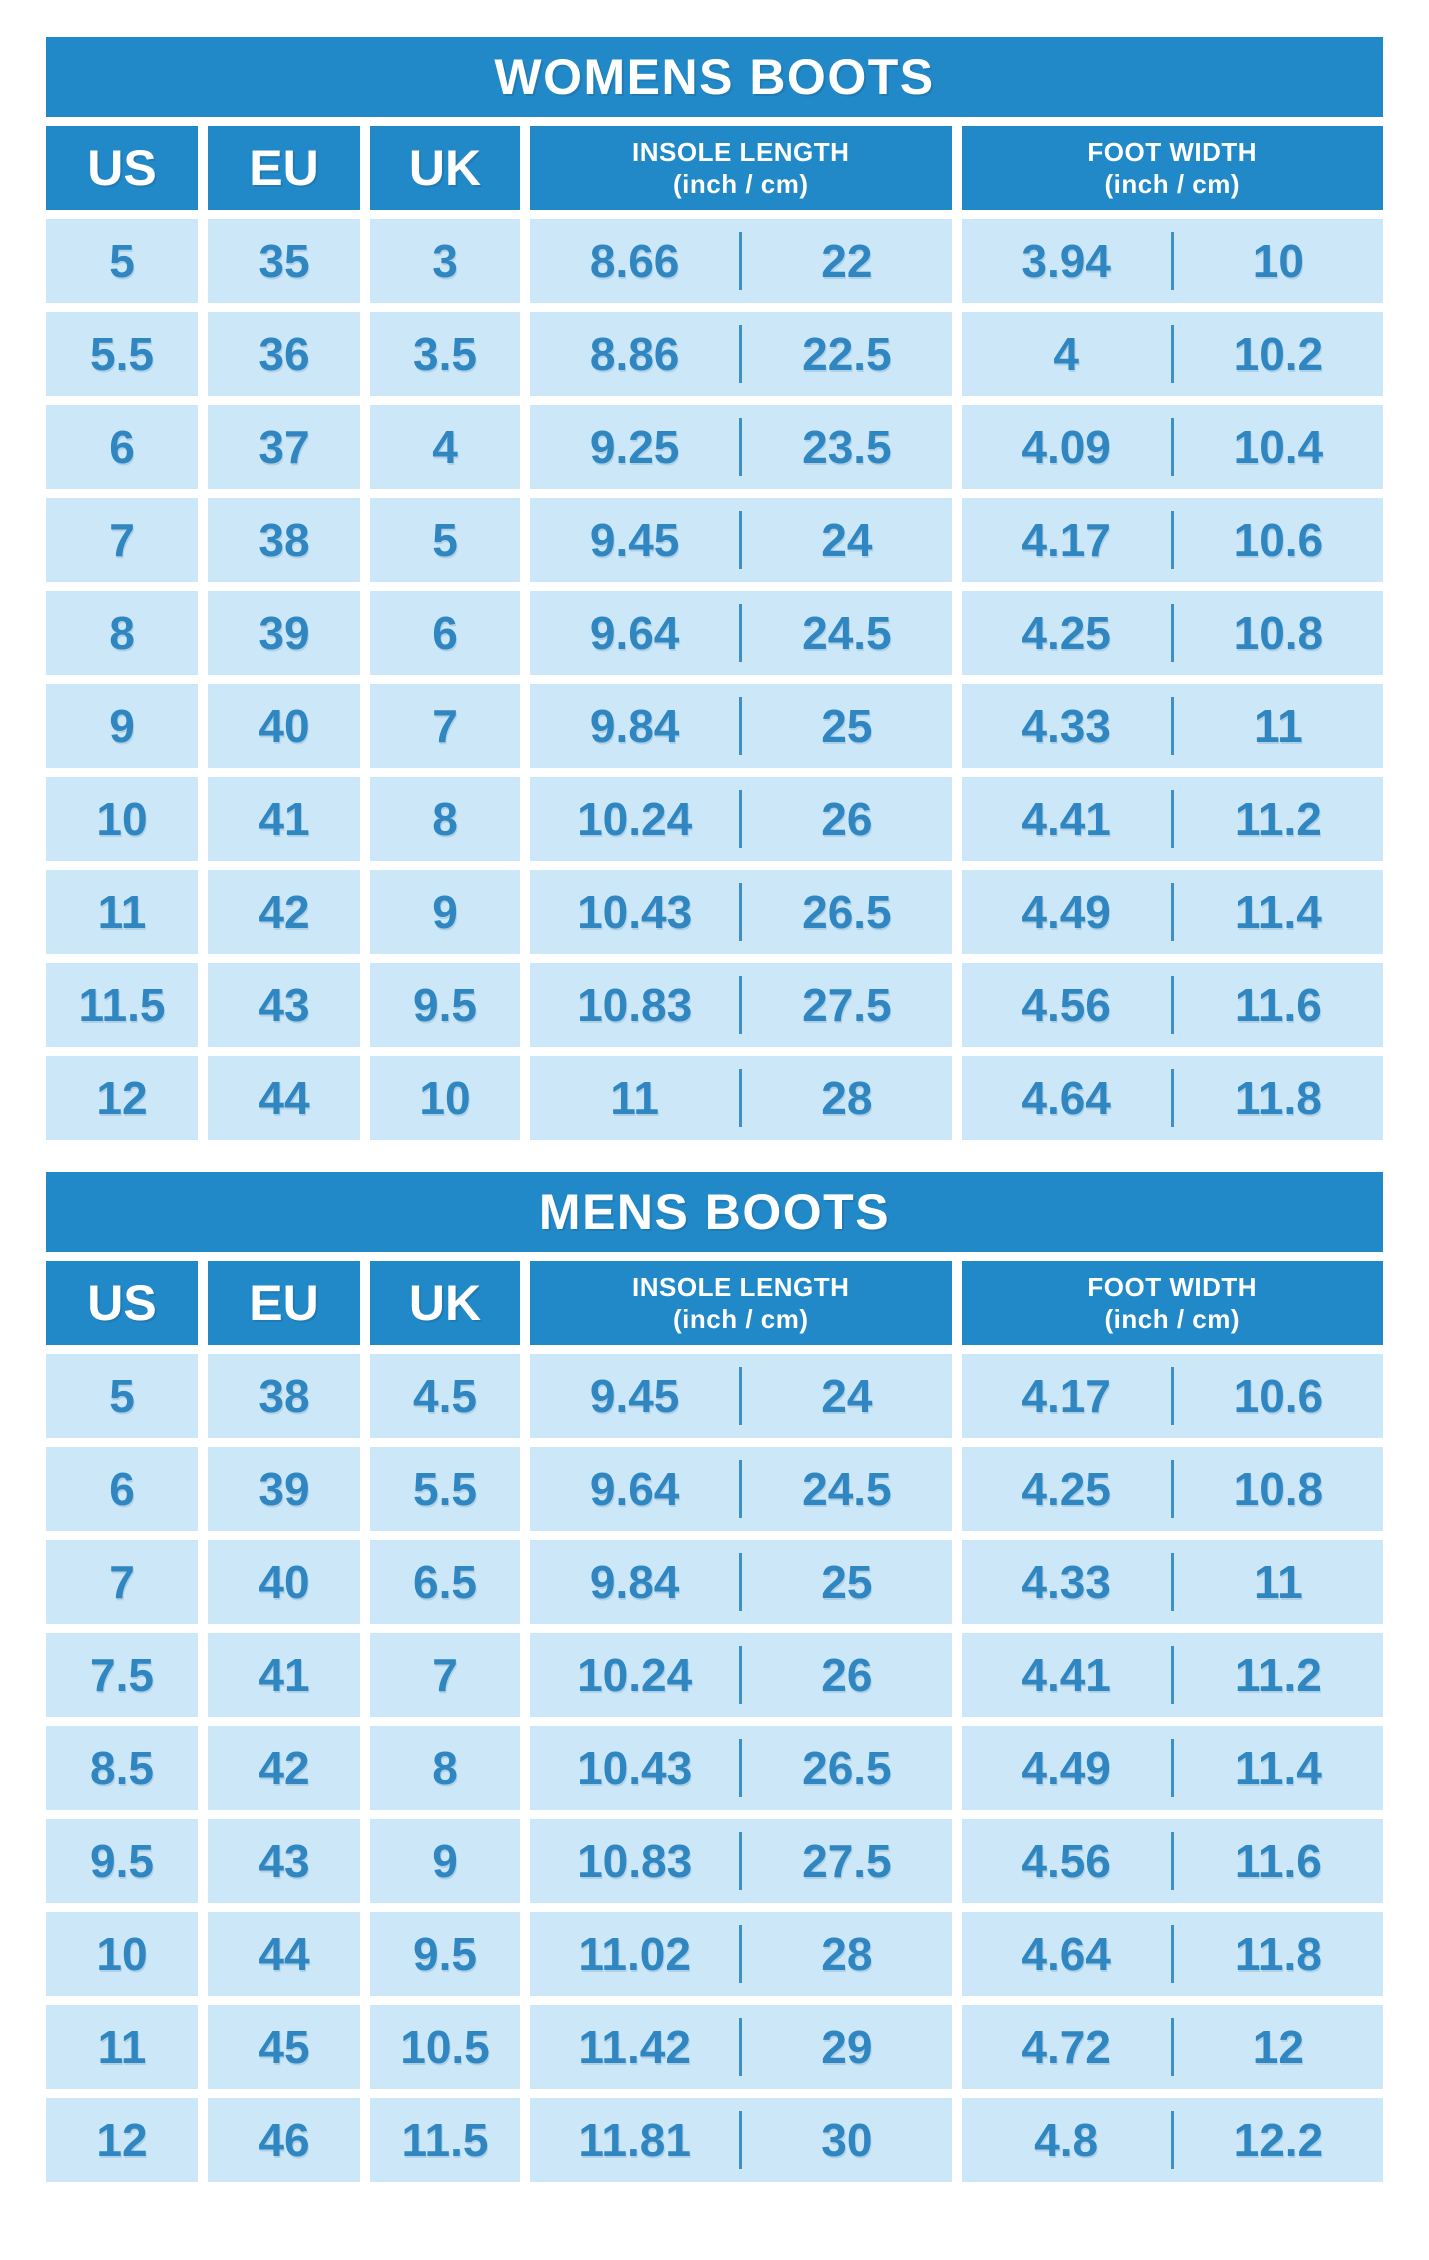 The width and height of the screenshot is (1429, 2260). Describe the element at coordinates (284, 1954) in the screenshot. I see `eu-size-cell: 44` at that location.